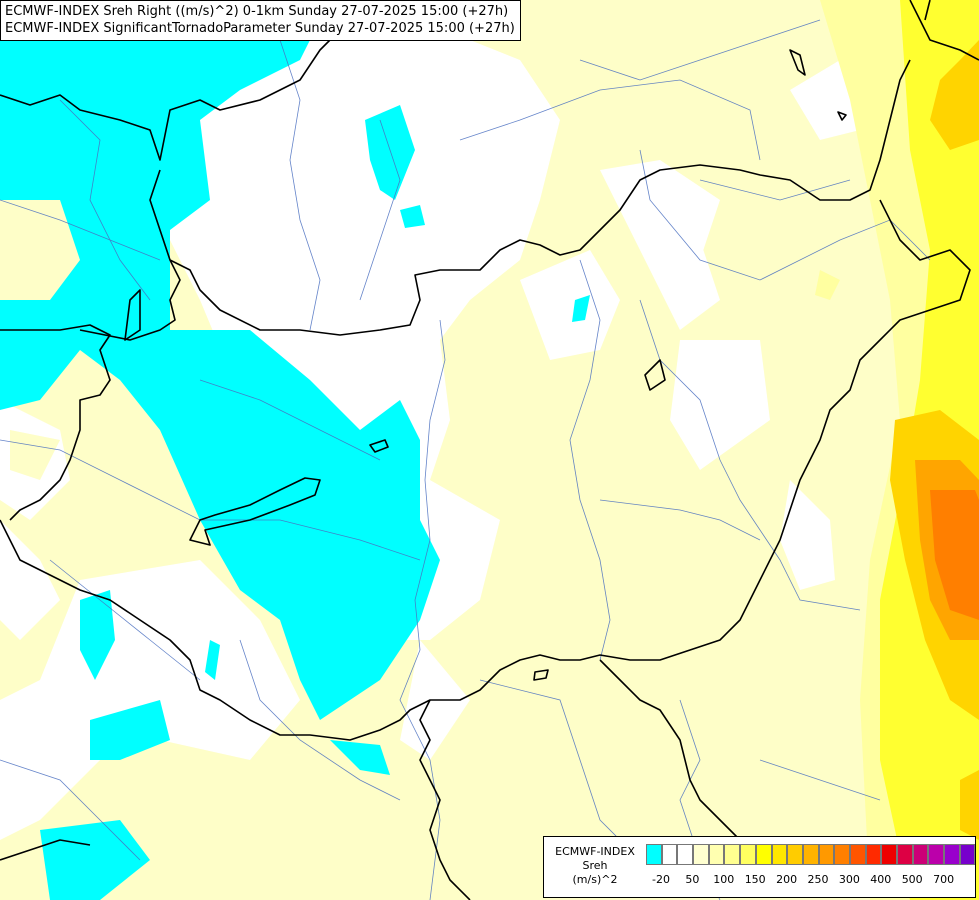  I want to click on legend-swatches, so click(811, 854).